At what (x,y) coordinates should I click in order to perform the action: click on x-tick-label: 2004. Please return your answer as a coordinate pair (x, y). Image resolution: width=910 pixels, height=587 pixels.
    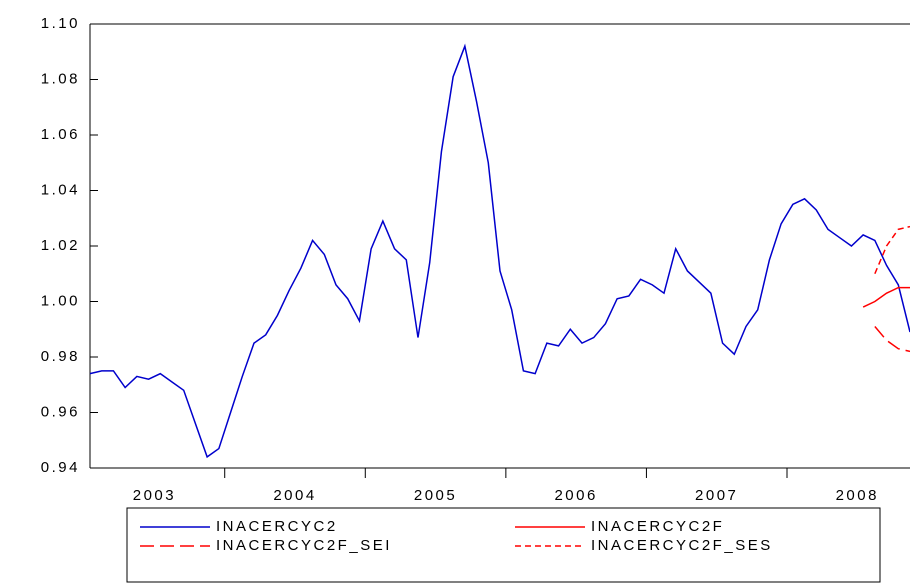
    Looking at the image, I should click on (294, 495).